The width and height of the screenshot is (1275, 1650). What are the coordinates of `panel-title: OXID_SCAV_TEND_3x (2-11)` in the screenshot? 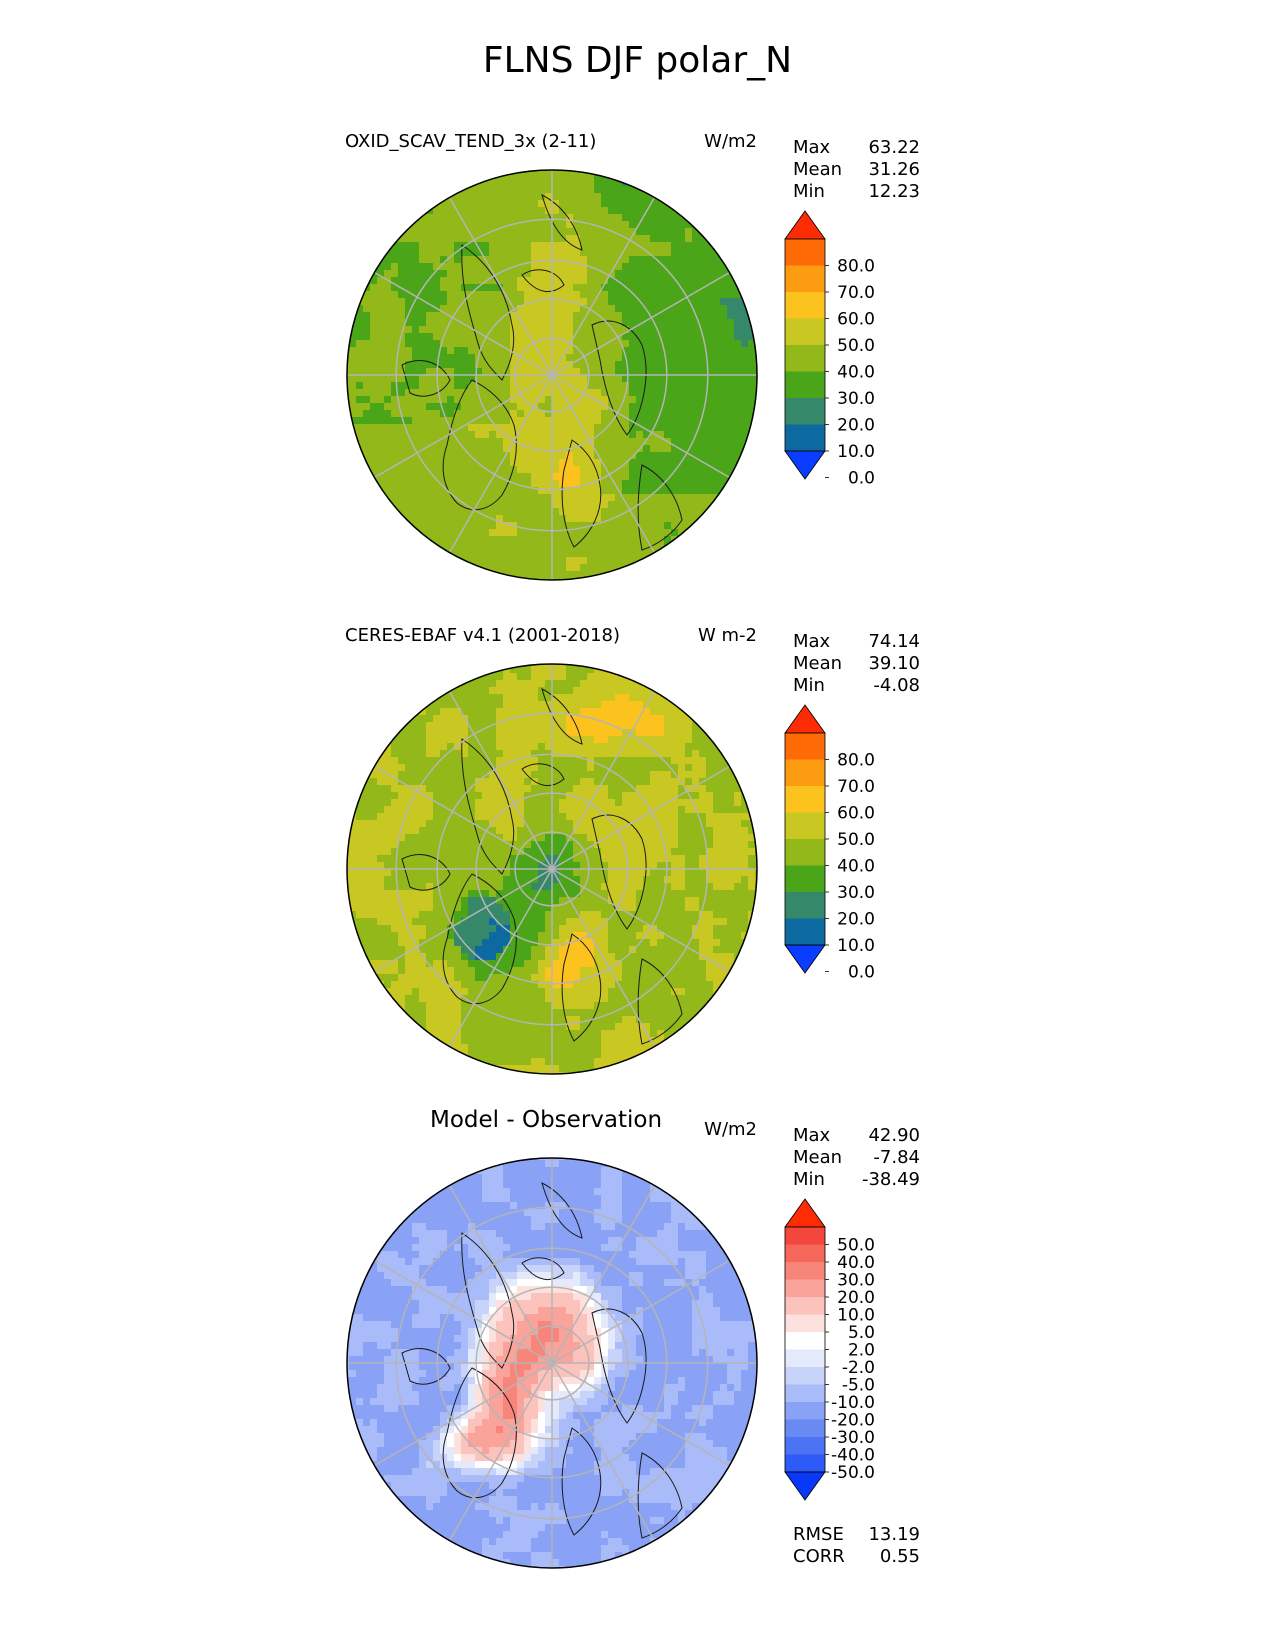 It's located at (471, 141).